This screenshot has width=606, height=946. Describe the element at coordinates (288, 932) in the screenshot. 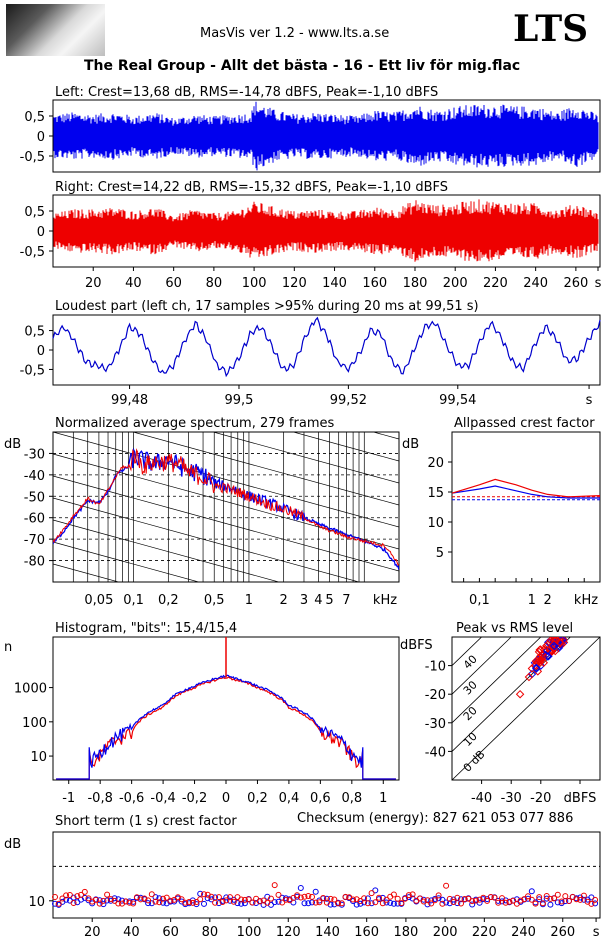

I see `short_term_crest-xtick-label: 120` at that location.